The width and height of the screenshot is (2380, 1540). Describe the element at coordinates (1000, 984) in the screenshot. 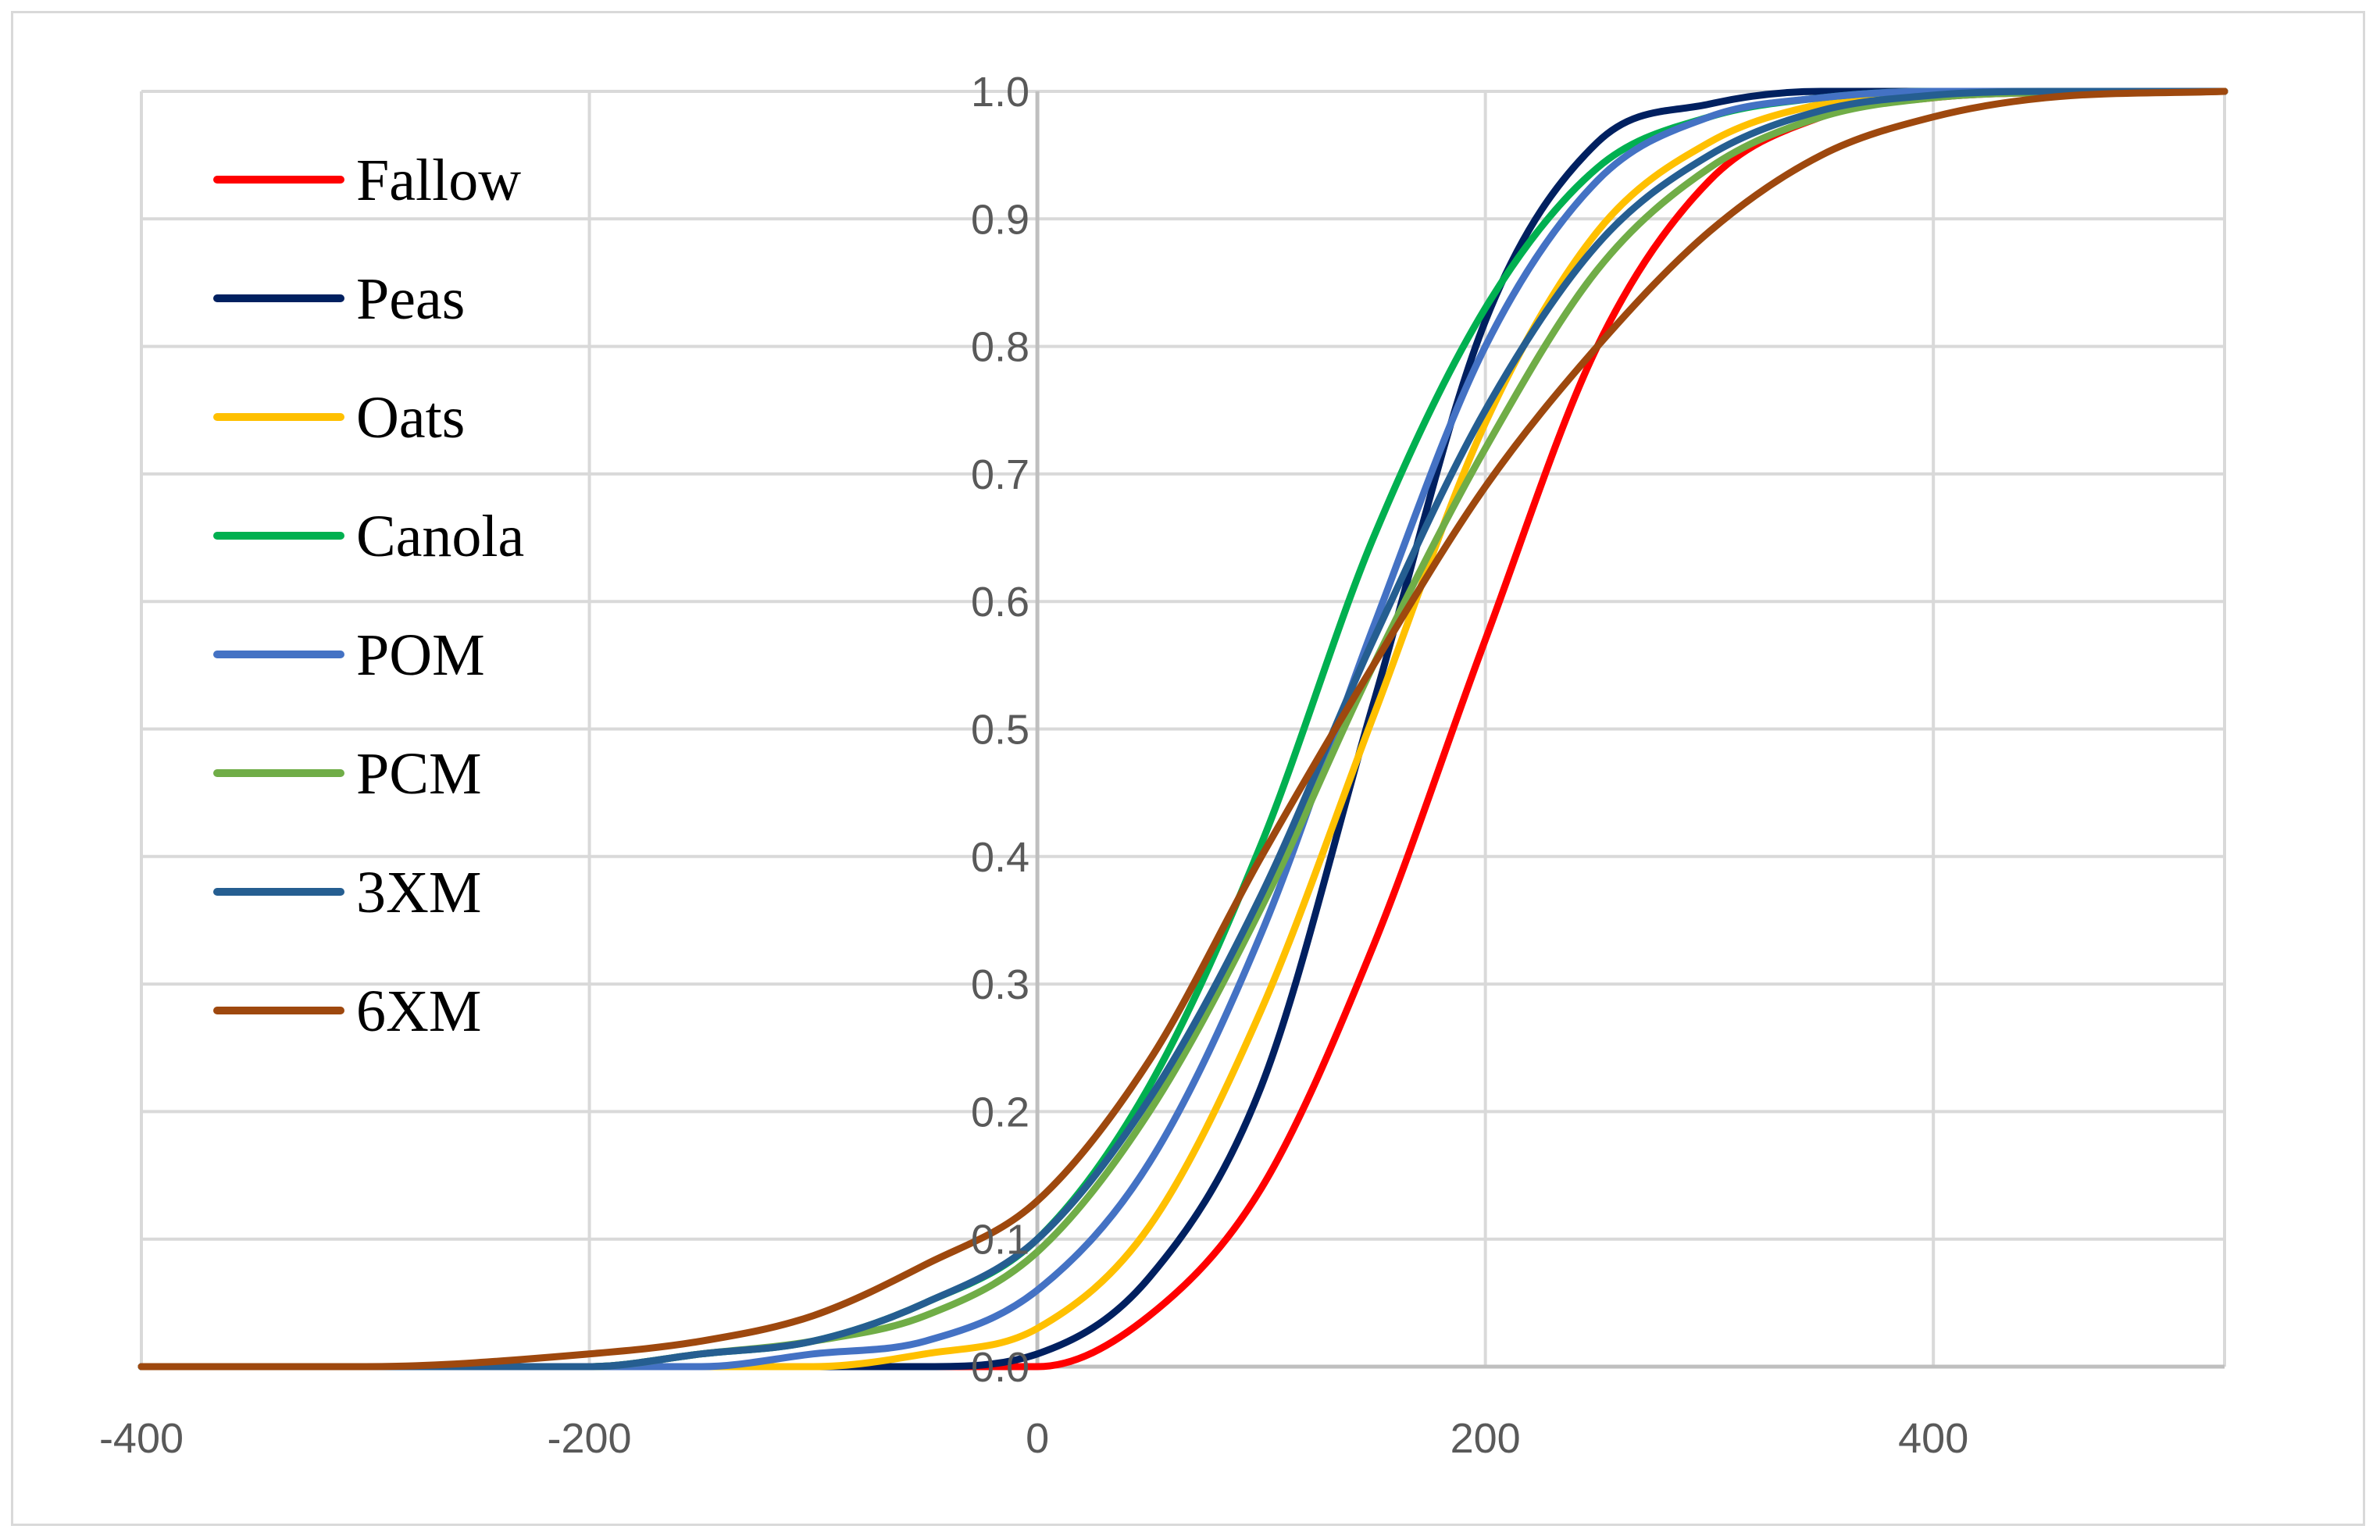

I see `y-tick-label: 0.3` at that location.